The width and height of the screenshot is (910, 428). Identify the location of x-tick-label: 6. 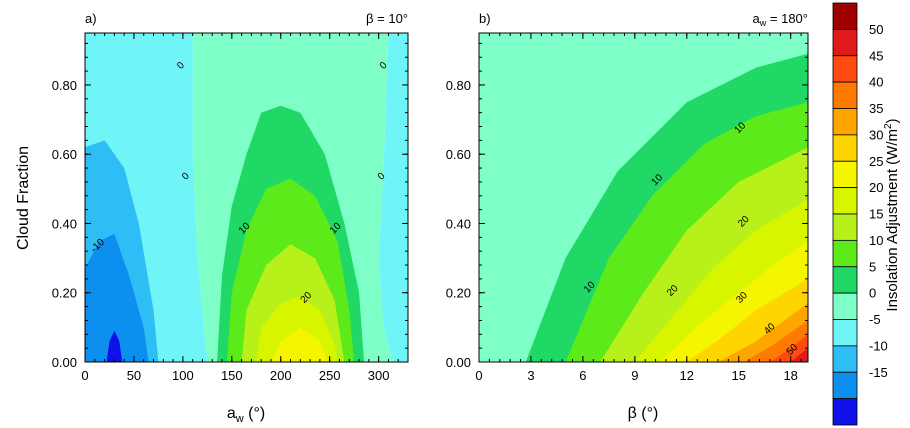
(582, 375).